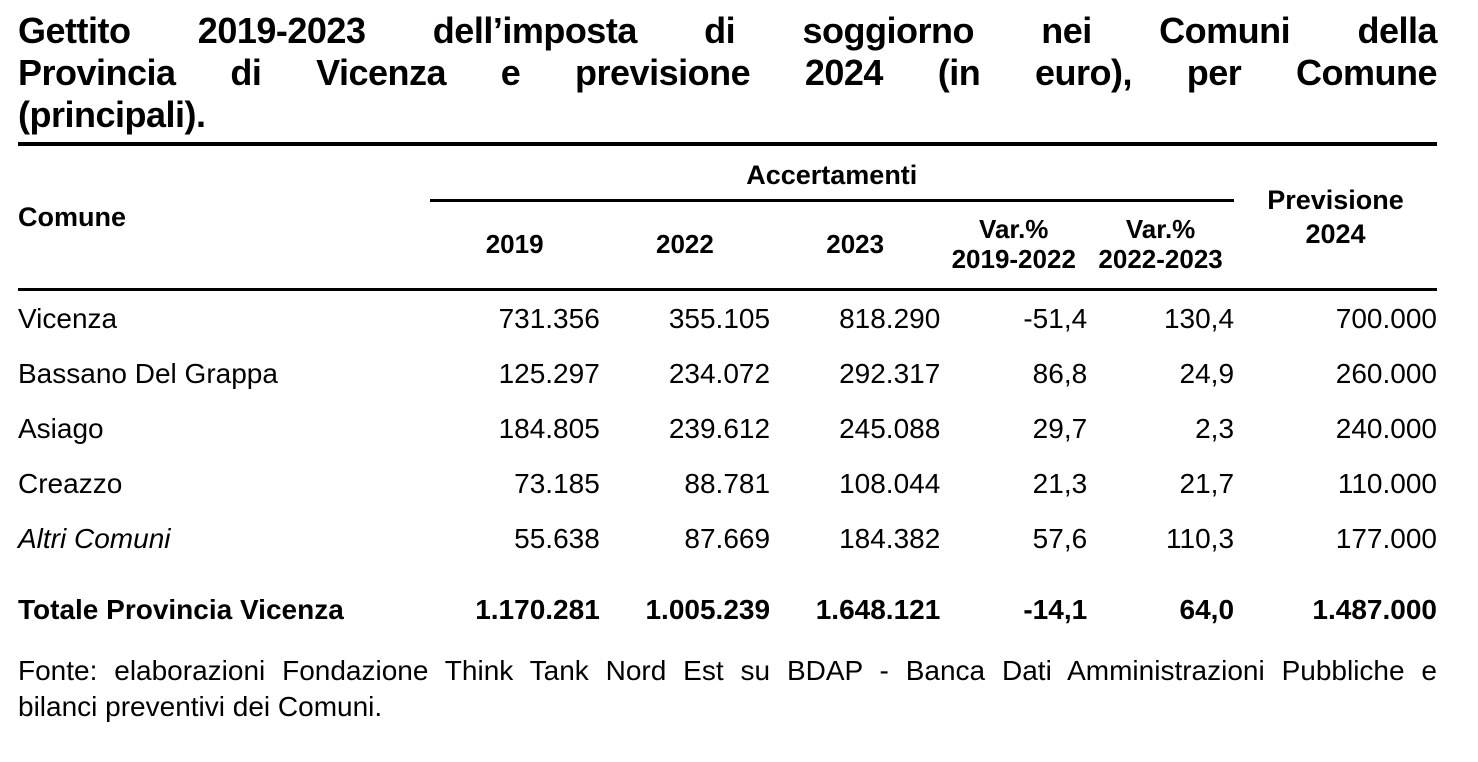 The image size is (1478, 762). Describe the element at coordinates (890, 538) in the screenshot. I see `cell-2023: 184.382` at that location.